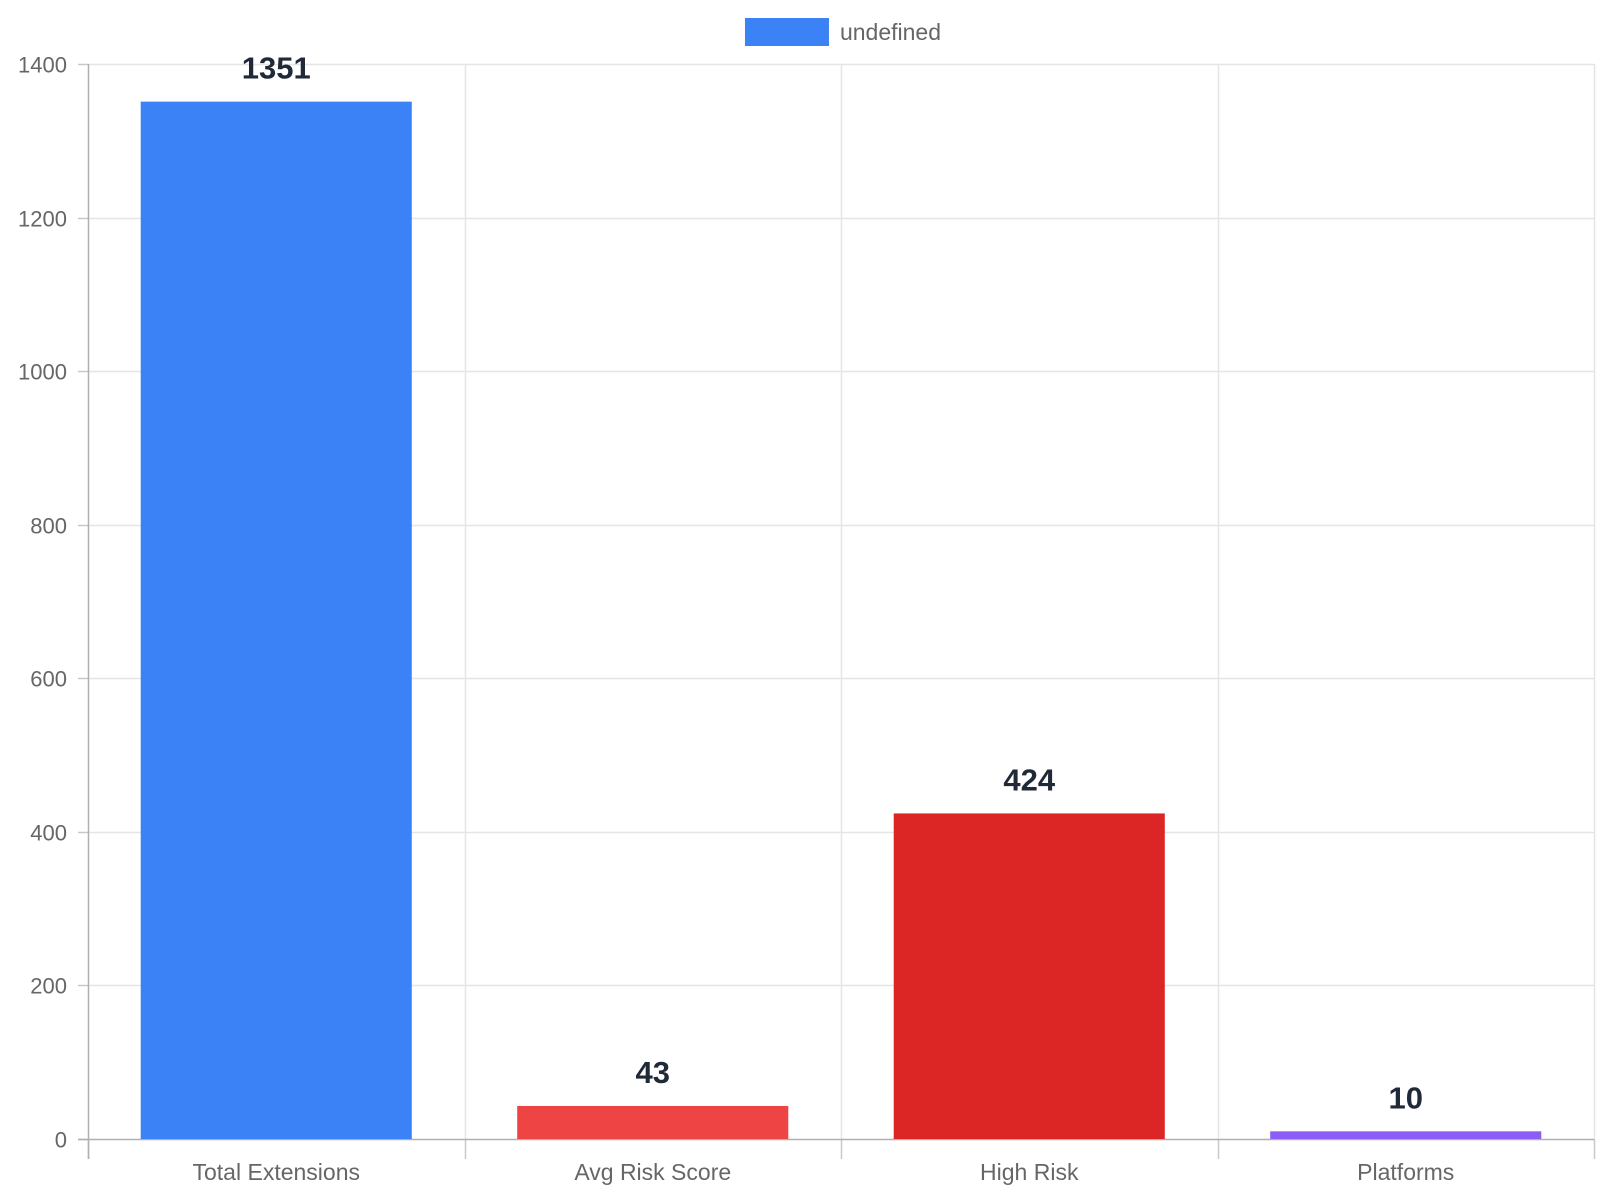  Describe the element at coordinates (42, 65) in the screenshot. I see `y-tick-label: 1400` at that location.